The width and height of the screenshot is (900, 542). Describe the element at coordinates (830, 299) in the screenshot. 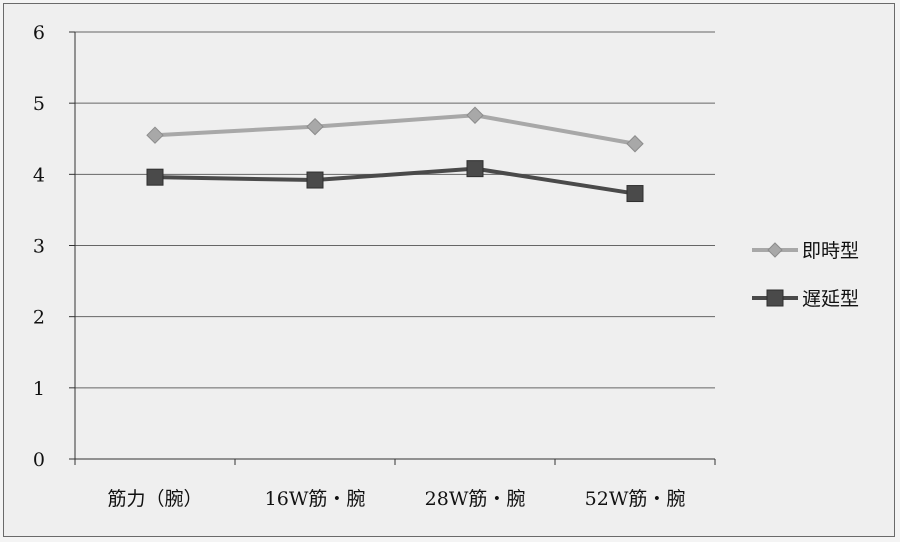

I see `legend-label: 遅延型` at that location.